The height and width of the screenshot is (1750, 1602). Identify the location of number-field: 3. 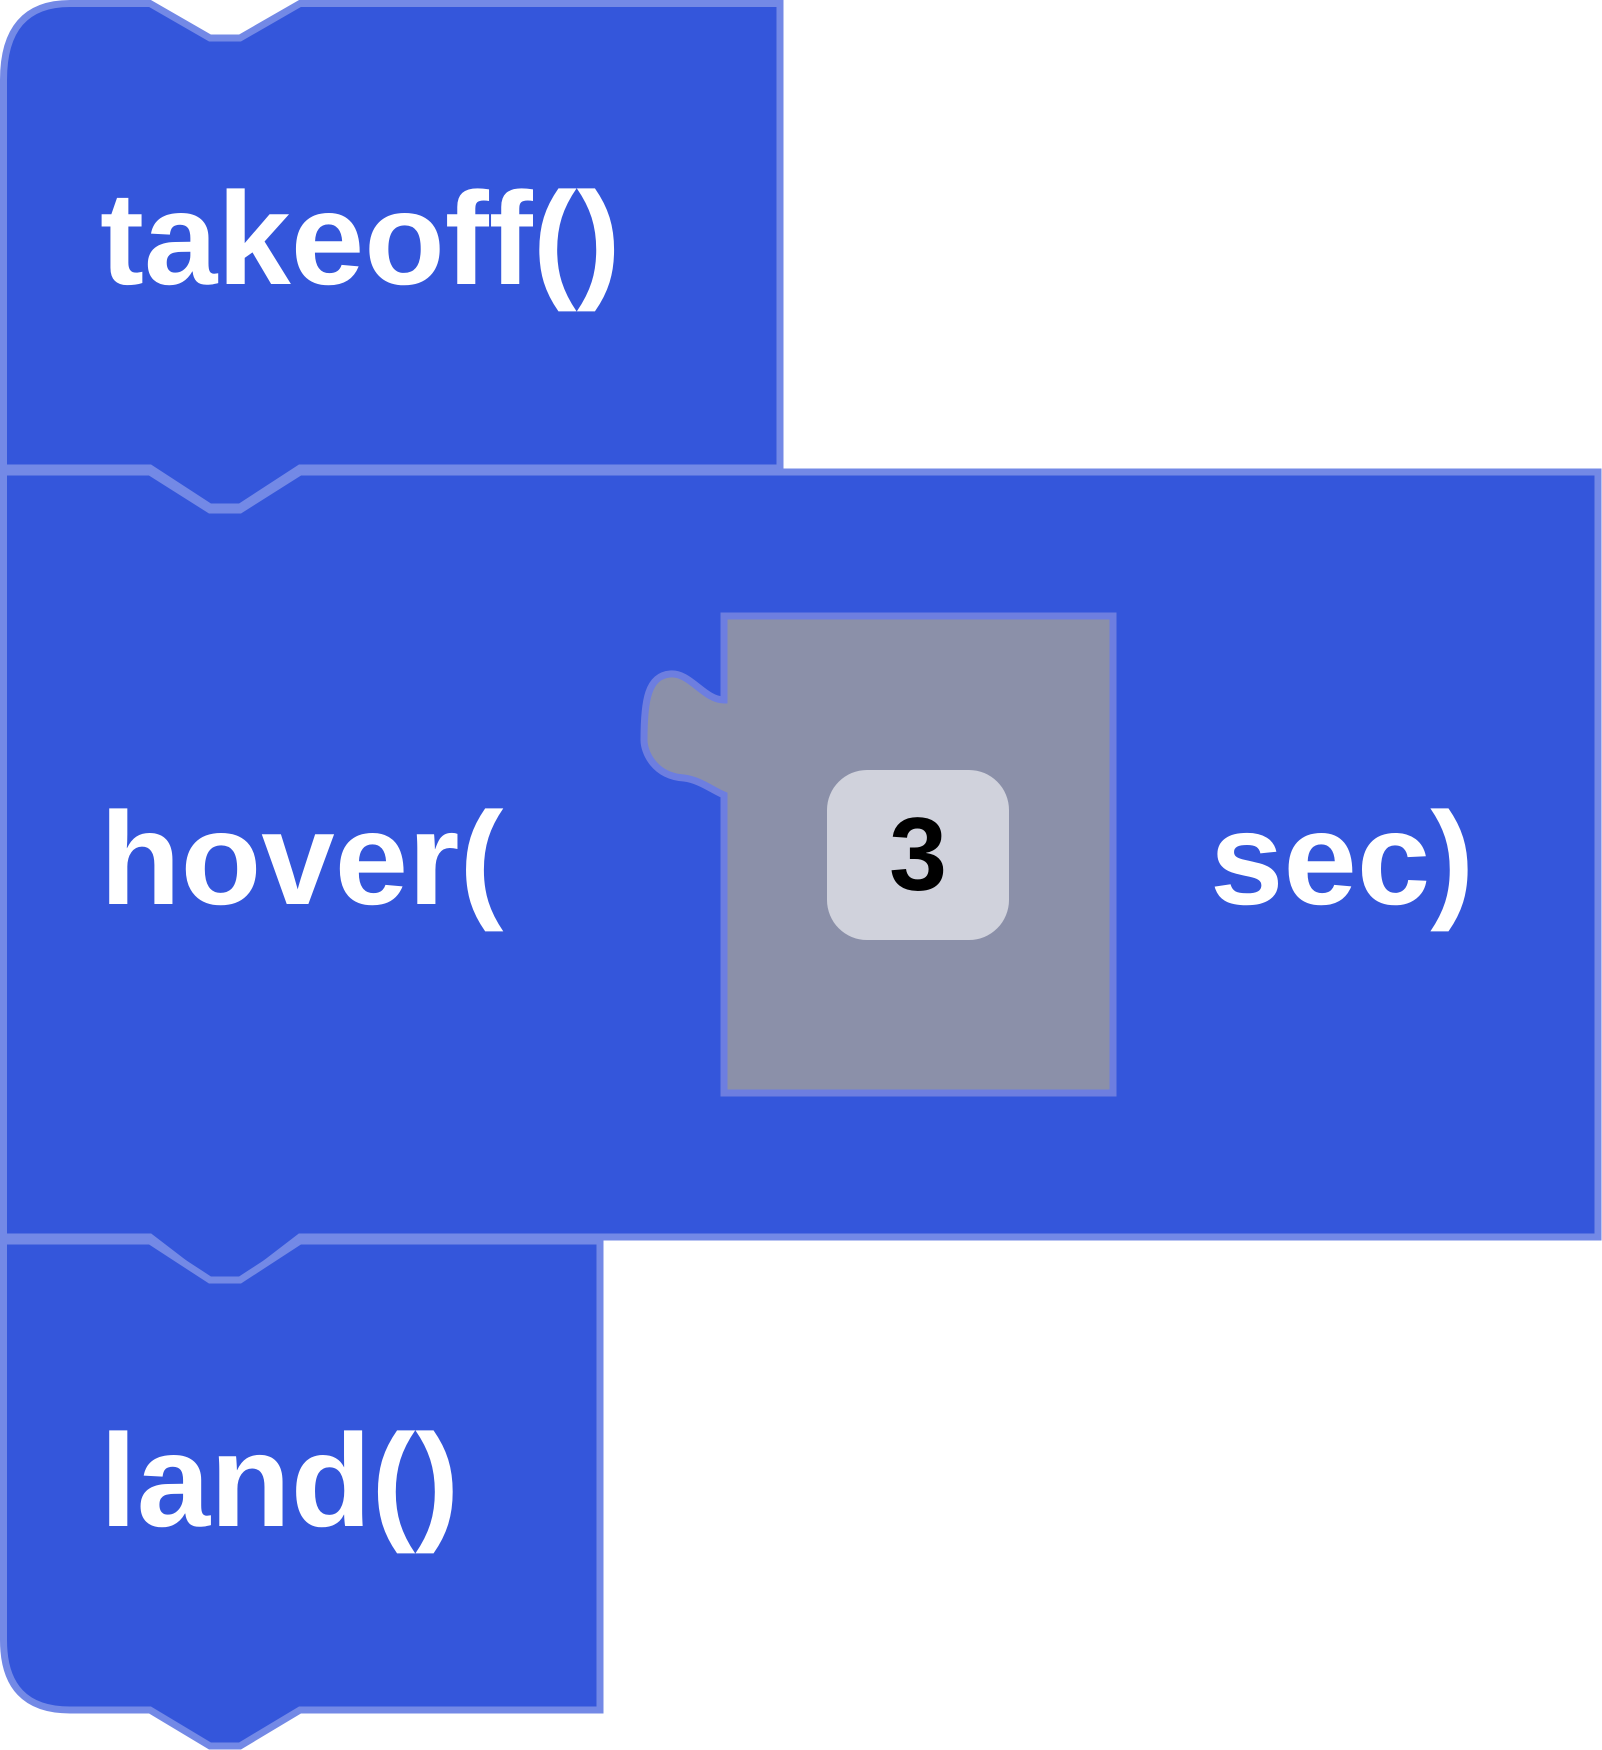
(918, 855).